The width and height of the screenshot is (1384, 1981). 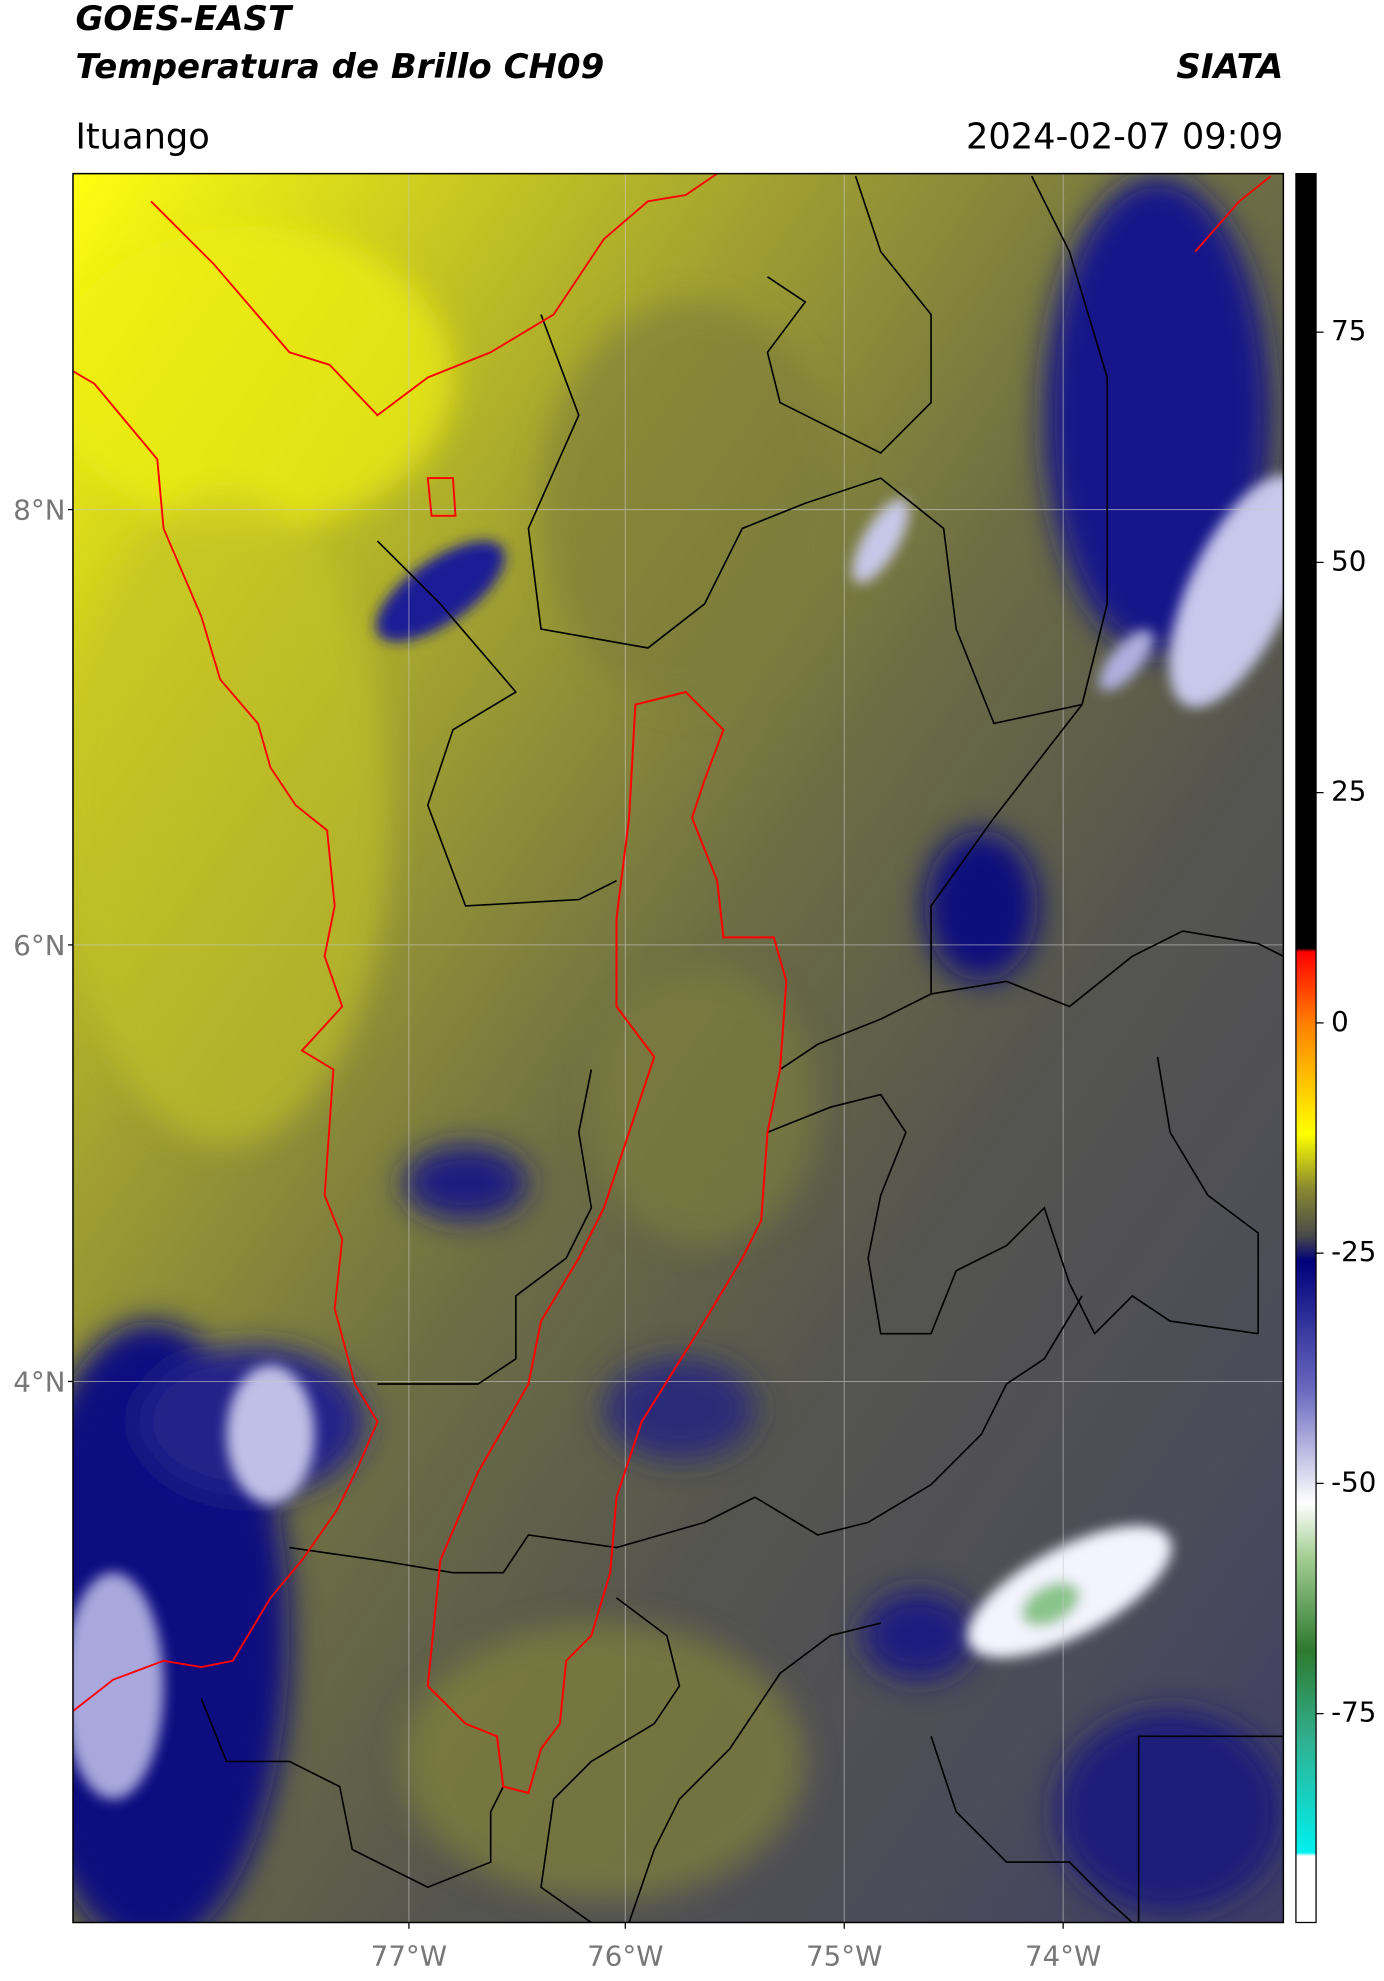 What do you see at coordinates (184, 19) in the screenshot?
I see `satellite: GOES-EAST` at bounding box center [184, 19].